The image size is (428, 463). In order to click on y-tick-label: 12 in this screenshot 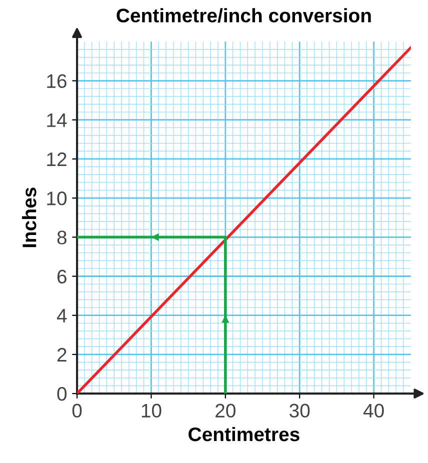, I will do `click(56, 159)`.